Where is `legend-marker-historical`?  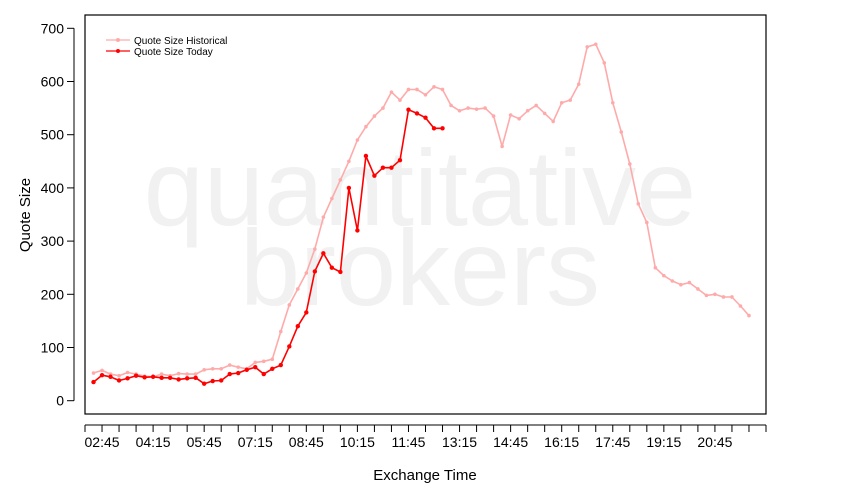
legend-marker-historical is located at coordinates (118, 40).